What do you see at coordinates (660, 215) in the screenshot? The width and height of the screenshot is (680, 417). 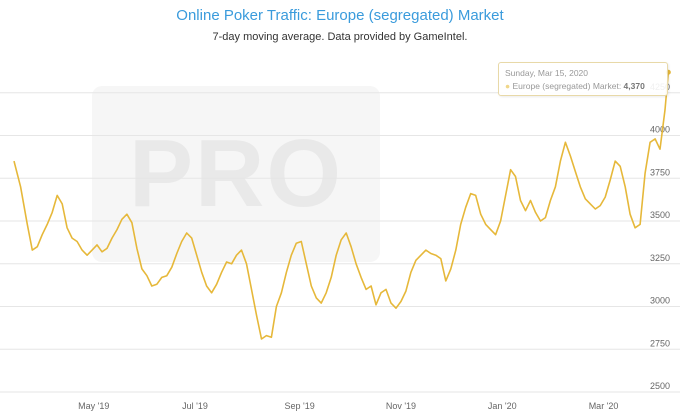 I see `y-tick-label: 3500` at bounding box center [660, 215].